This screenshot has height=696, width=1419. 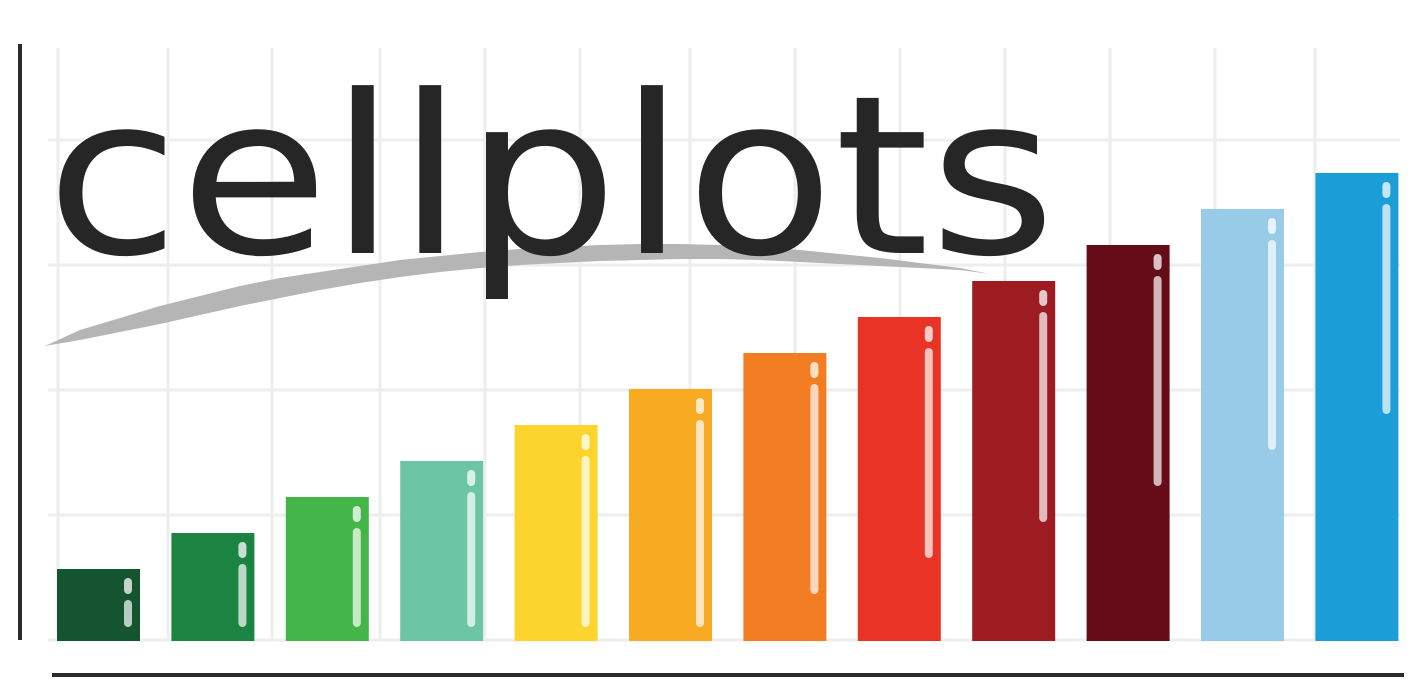 What do you see at coordinates (20, 342) in the screenshot?
I see `left-axis-line` at bounding box center [20, 342].